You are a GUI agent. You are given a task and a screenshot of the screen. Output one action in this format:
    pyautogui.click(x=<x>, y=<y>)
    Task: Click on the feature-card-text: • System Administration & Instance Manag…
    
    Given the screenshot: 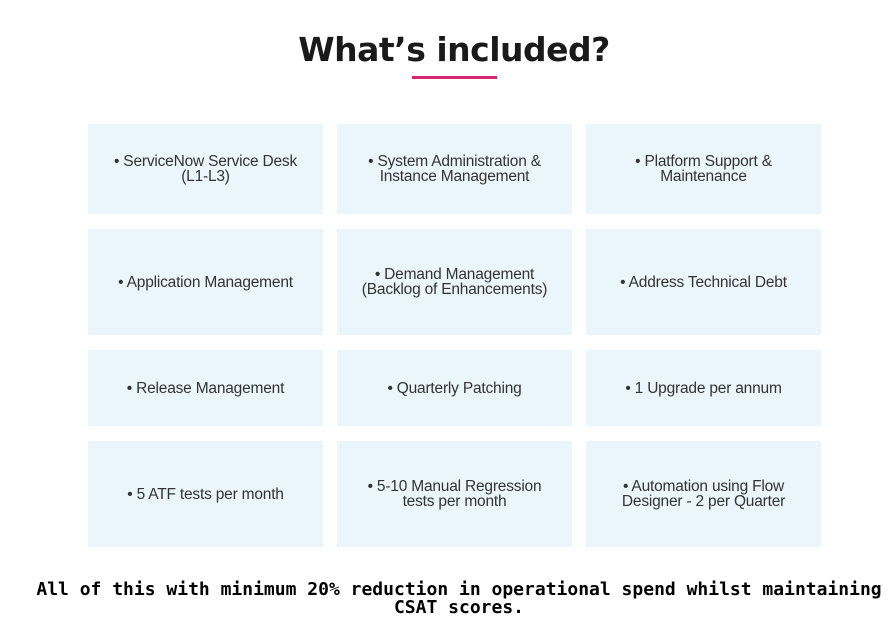 What is the action you would take?
    pyautogui.click(x=454, y=169)
    